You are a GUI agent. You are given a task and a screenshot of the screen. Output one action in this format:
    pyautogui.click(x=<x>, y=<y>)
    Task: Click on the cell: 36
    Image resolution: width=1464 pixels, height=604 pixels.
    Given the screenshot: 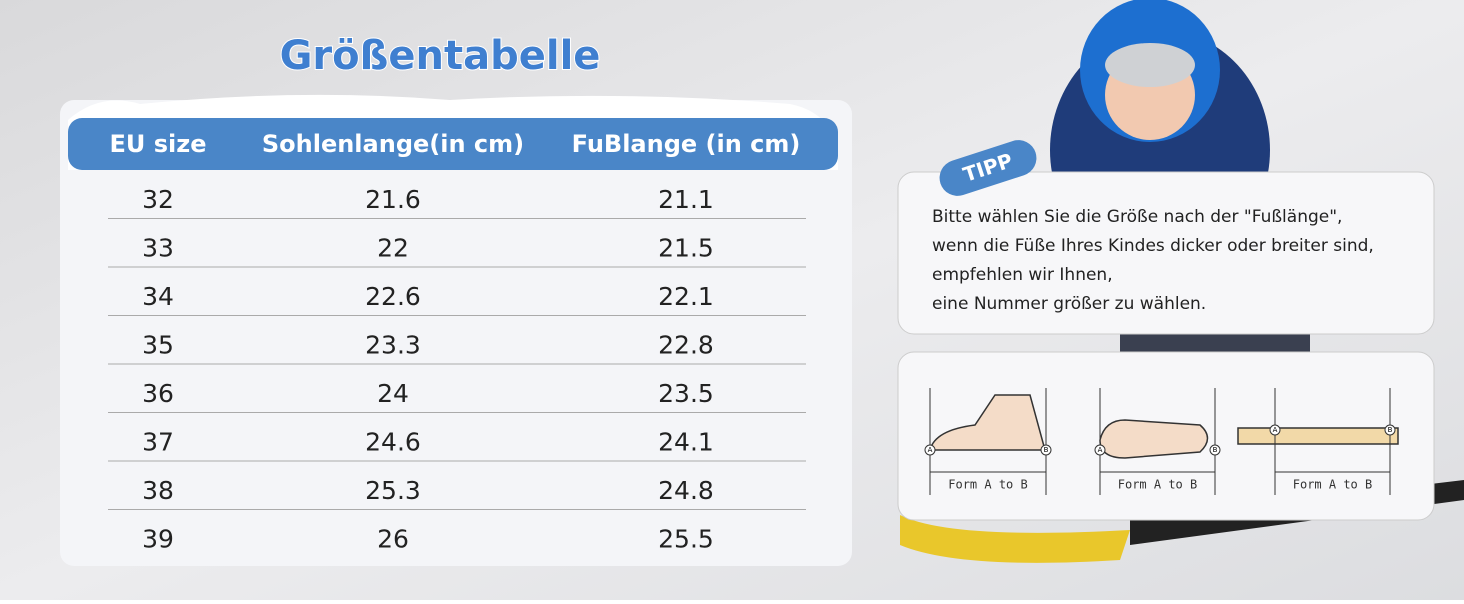 What is the action you would take?
    pyautogui.click(x=158, y=393)
    